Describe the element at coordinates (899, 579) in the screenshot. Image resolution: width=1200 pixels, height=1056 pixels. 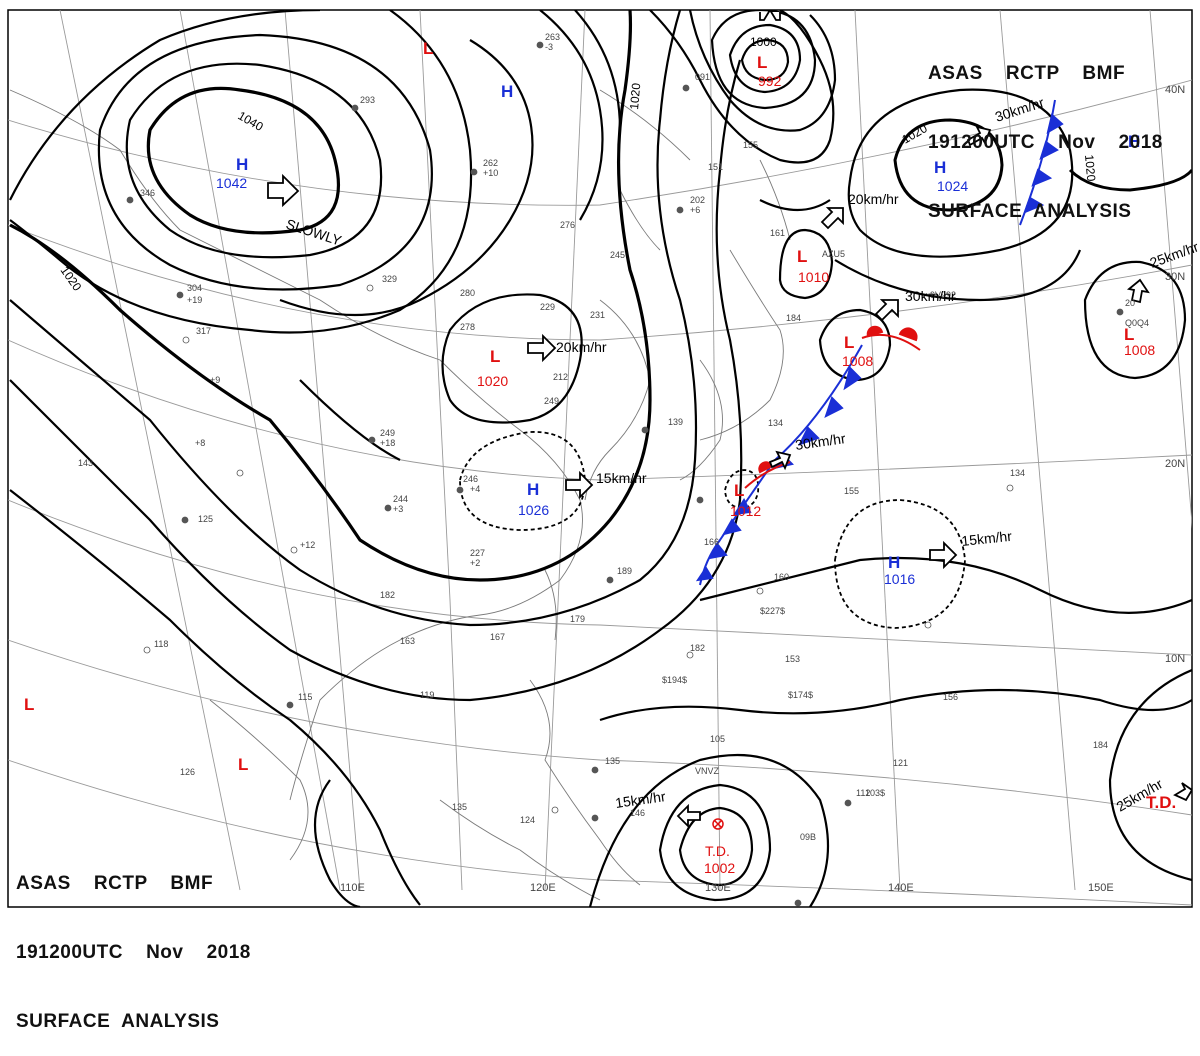
I see `high-center-value: 1016` at that location.